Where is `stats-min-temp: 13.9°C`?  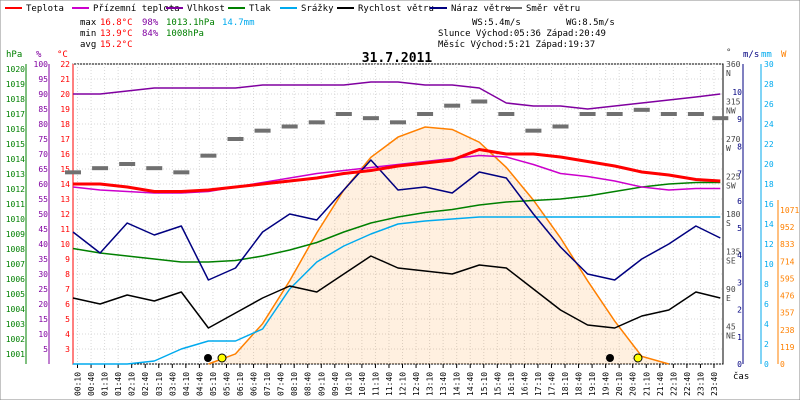 stats-min-temp: 13.9°C is located at coordinates (116, 34).